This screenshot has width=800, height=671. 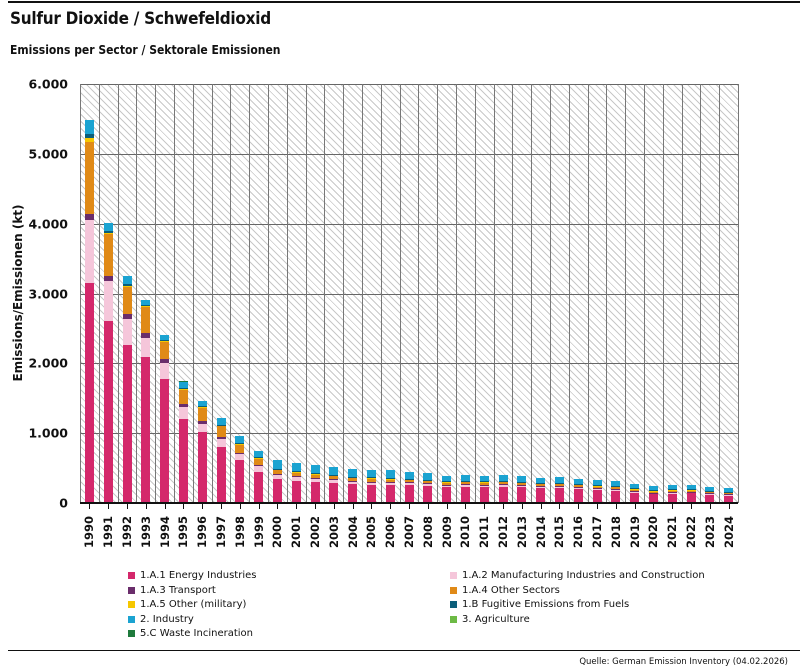 I want to click on x-tick-label: 1992, so click(x=127, y=531).